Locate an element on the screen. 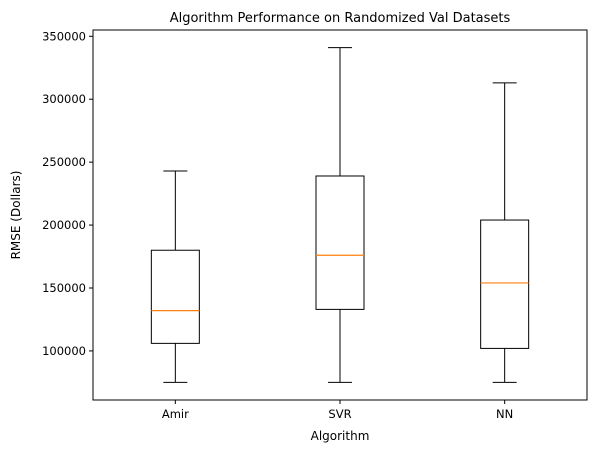 The width and height of the screenshot is (598, 453). y-tick-label: 300000 is located at coordinates (64, 99).